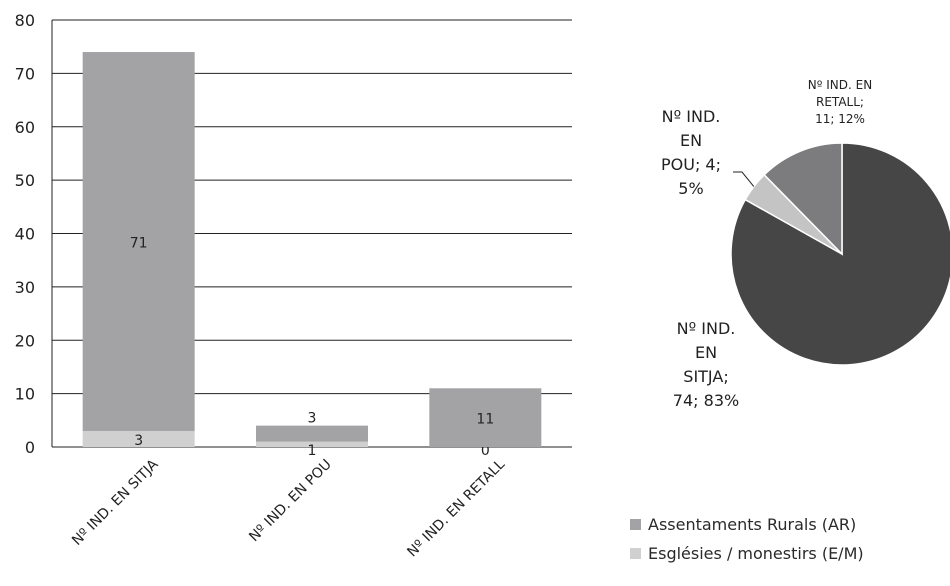 The image size is (950, 586). Describe the element at coordinates (25, 20) in the screenshot. I see `y-tick-label: 80` at that location.